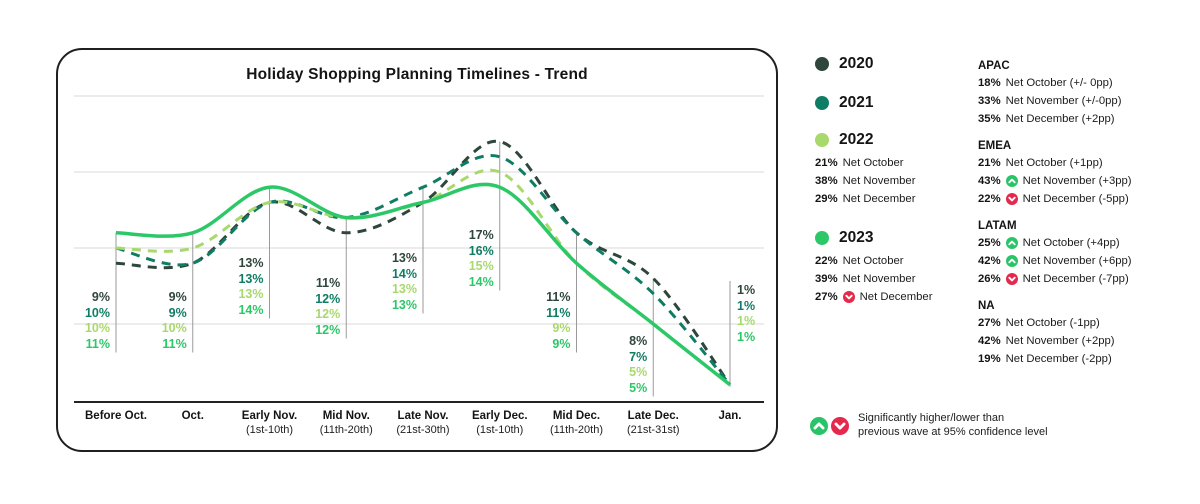 The width and height of the screenshot is (1200, 504). What do you see at coordinates (989, 181) in the screenshot?
I see `stat-value: 43%` at bounding box center [989, 181].